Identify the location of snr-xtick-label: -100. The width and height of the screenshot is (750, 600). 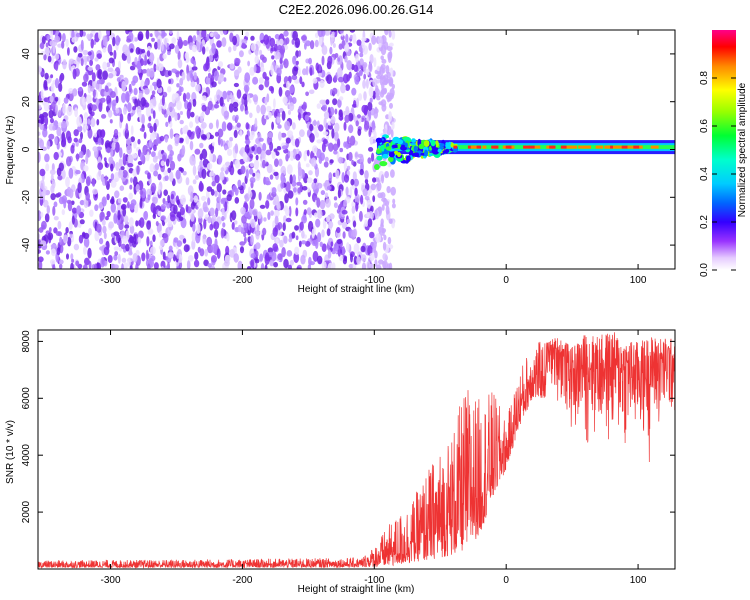
(374, 580).